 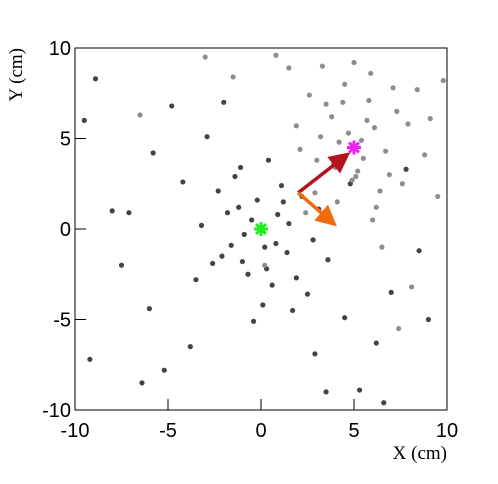 What do you see at coordinates (65, 230) in the screenshot?
I see `y-tick-label: 0` at bounding box center [65, 230].